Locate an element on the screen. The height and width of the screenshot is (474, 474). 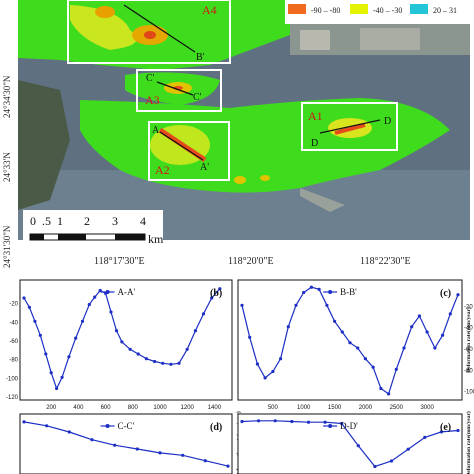
scale-tick-1: 1 is located at coordinates (60, 221).